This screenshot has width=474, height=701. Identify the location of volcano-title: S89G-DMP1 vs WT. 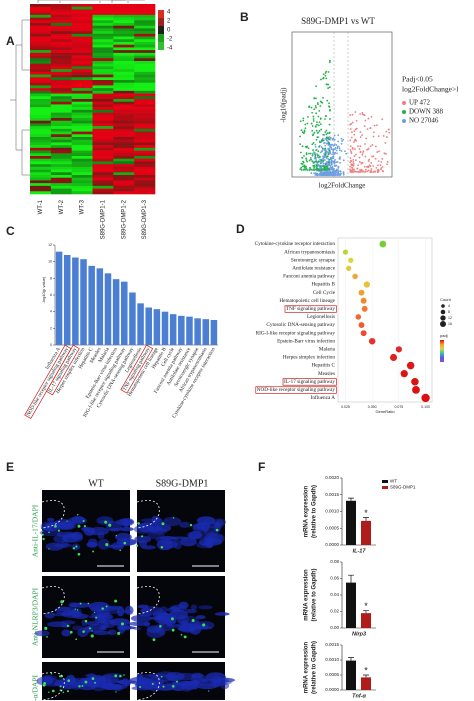
(338, 21).